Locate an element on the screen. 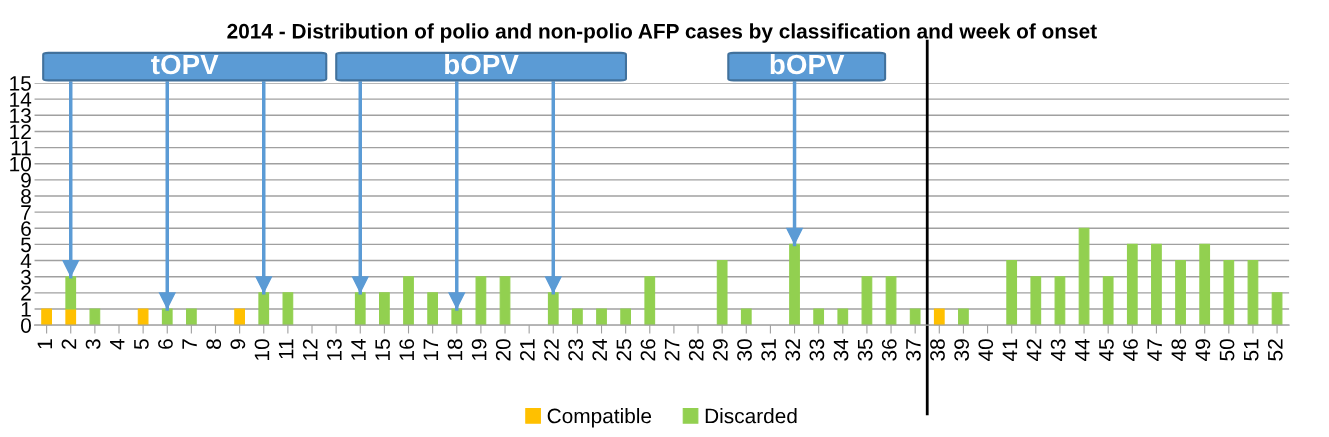 Image resolution: width=1329 pixels, height=437 pixels. x-tick-label: 8 is located at coordinates (214, 344).